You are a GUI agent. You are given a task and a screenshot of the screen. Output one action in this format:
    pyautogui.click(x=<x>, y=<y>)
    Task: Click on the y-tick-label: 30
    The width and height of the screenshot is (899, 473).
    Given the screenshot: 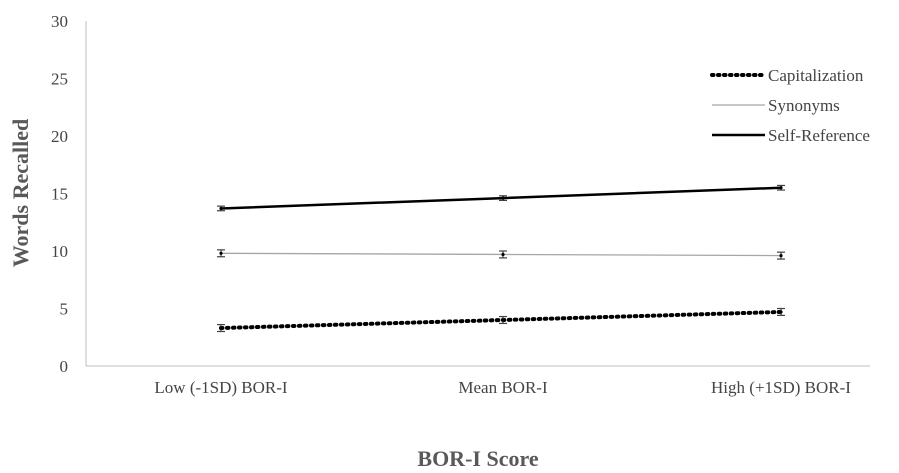 What is the action you would take?
    pyautogui.click(x=59, y=21)
    